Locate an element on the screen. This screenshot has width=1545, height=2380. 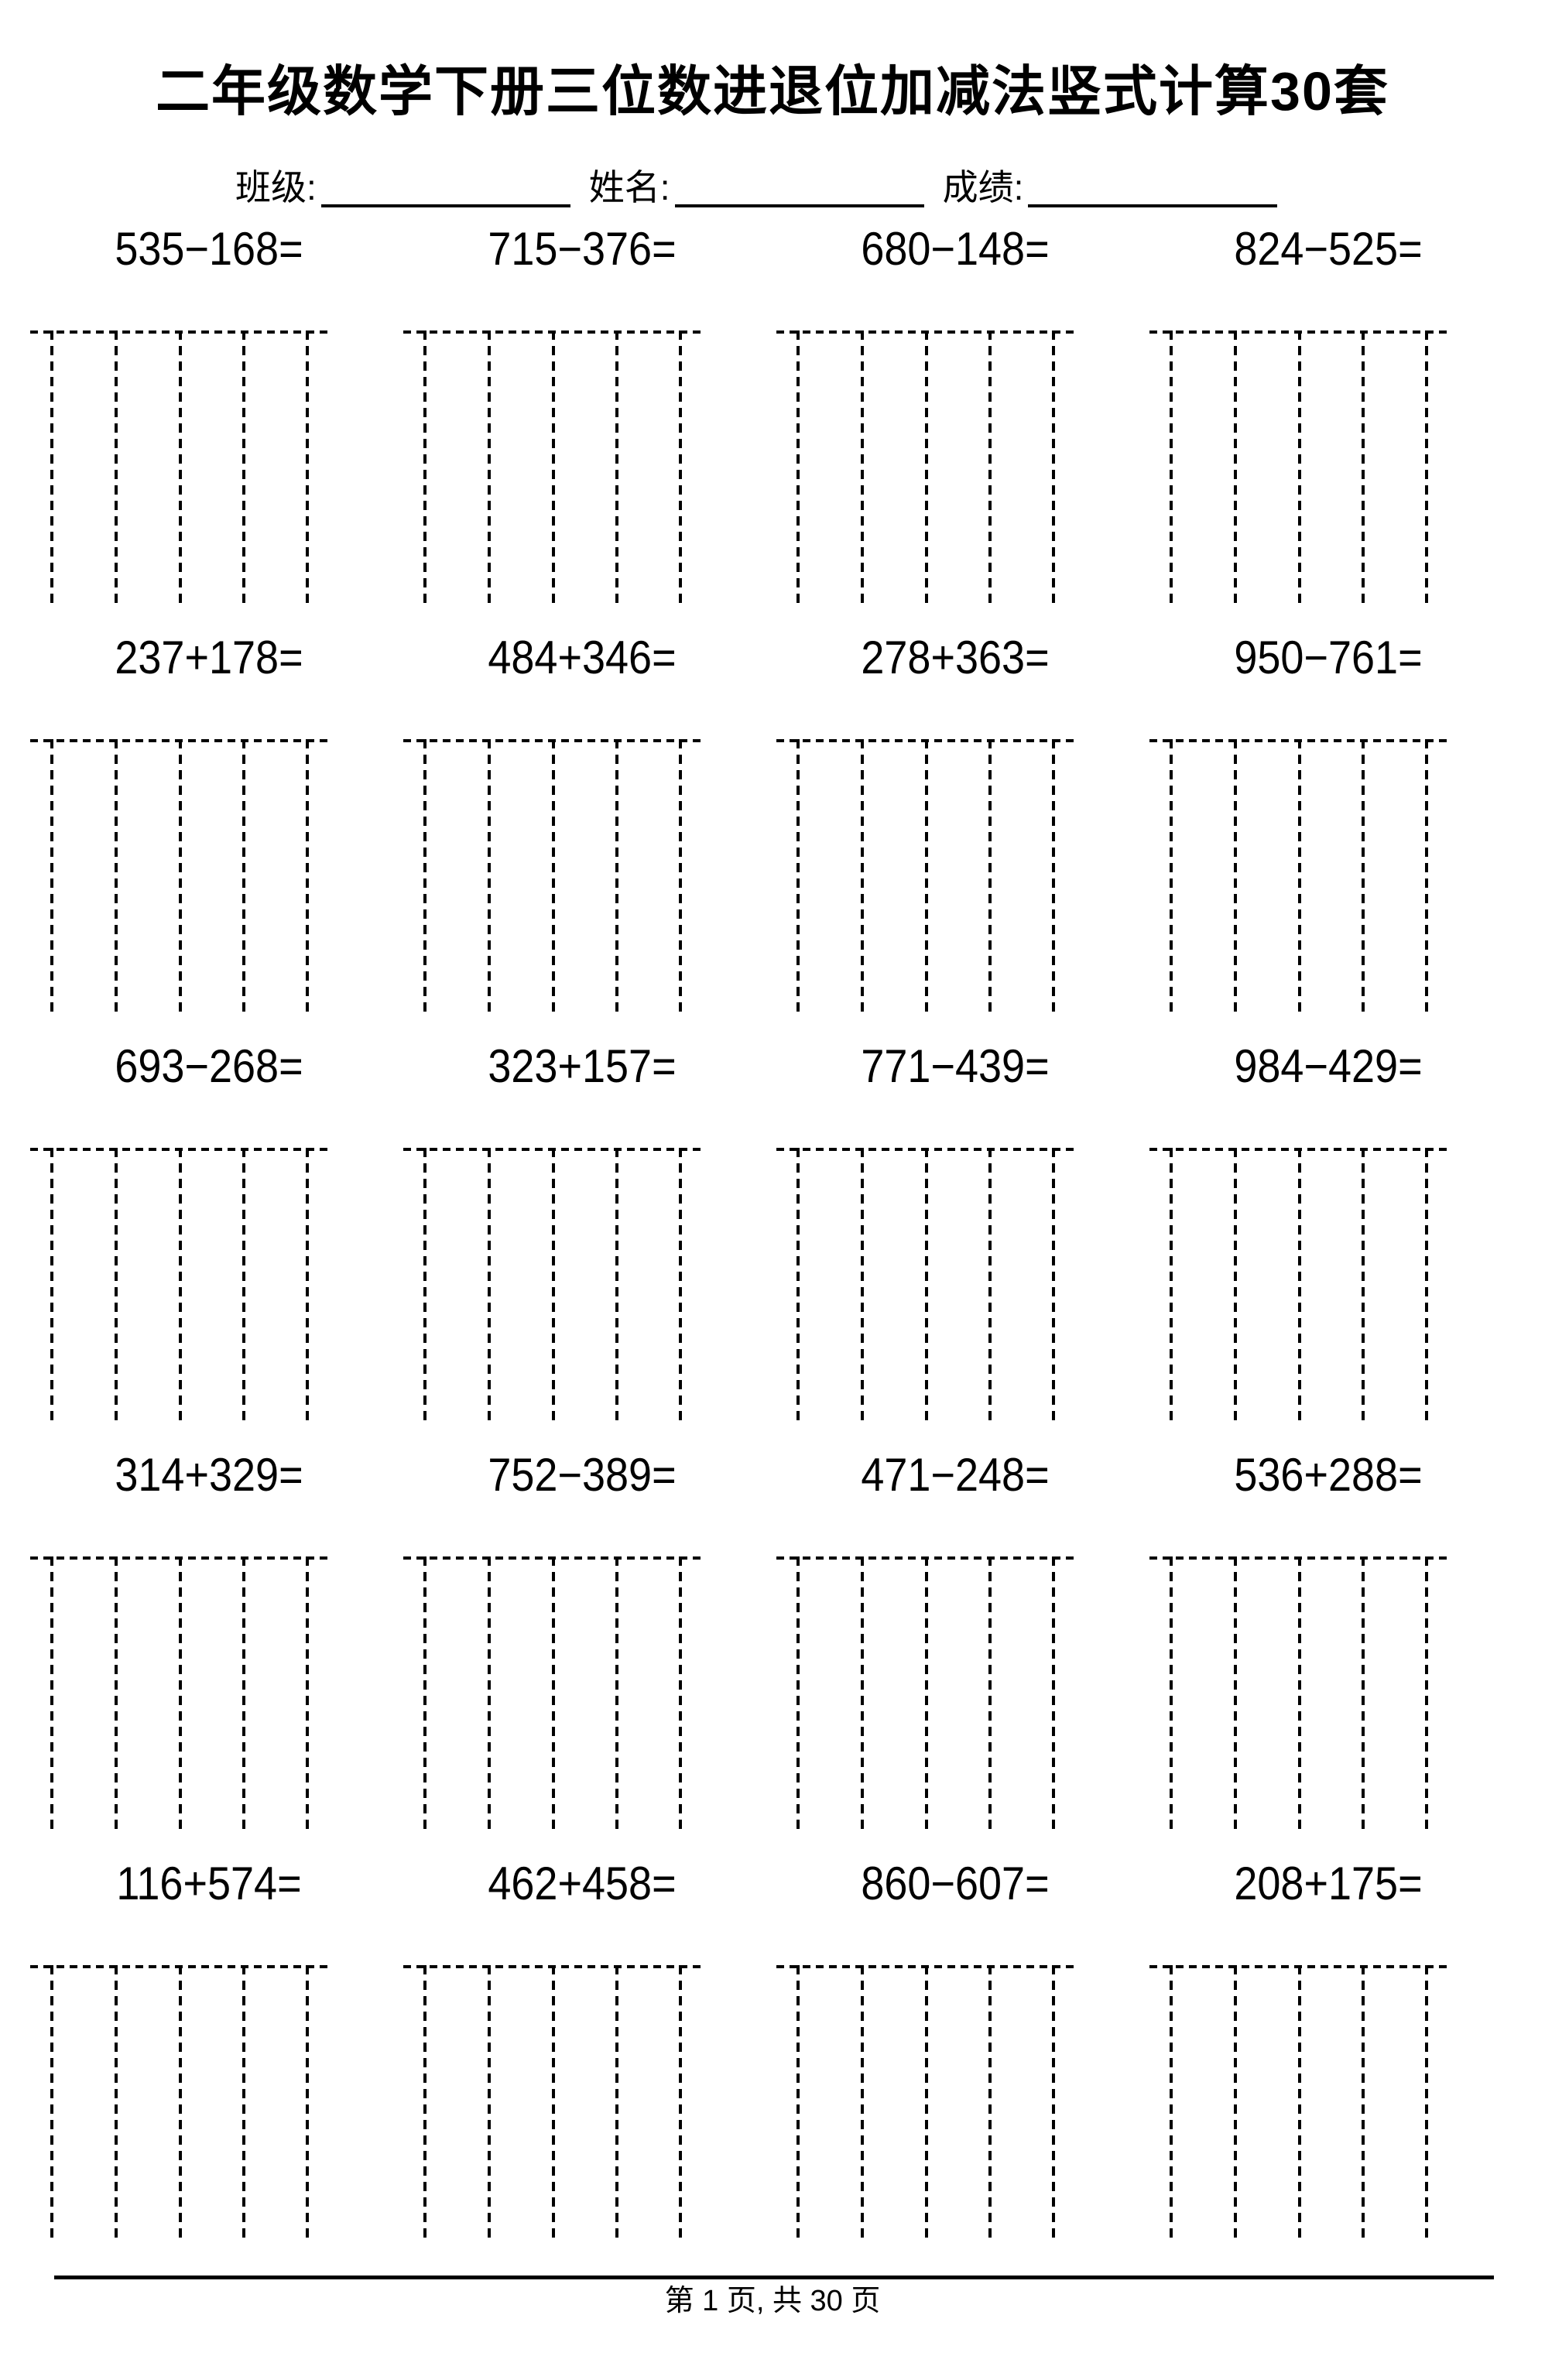
problem-equation: 752−389= is located at coordinates (582, 1475).